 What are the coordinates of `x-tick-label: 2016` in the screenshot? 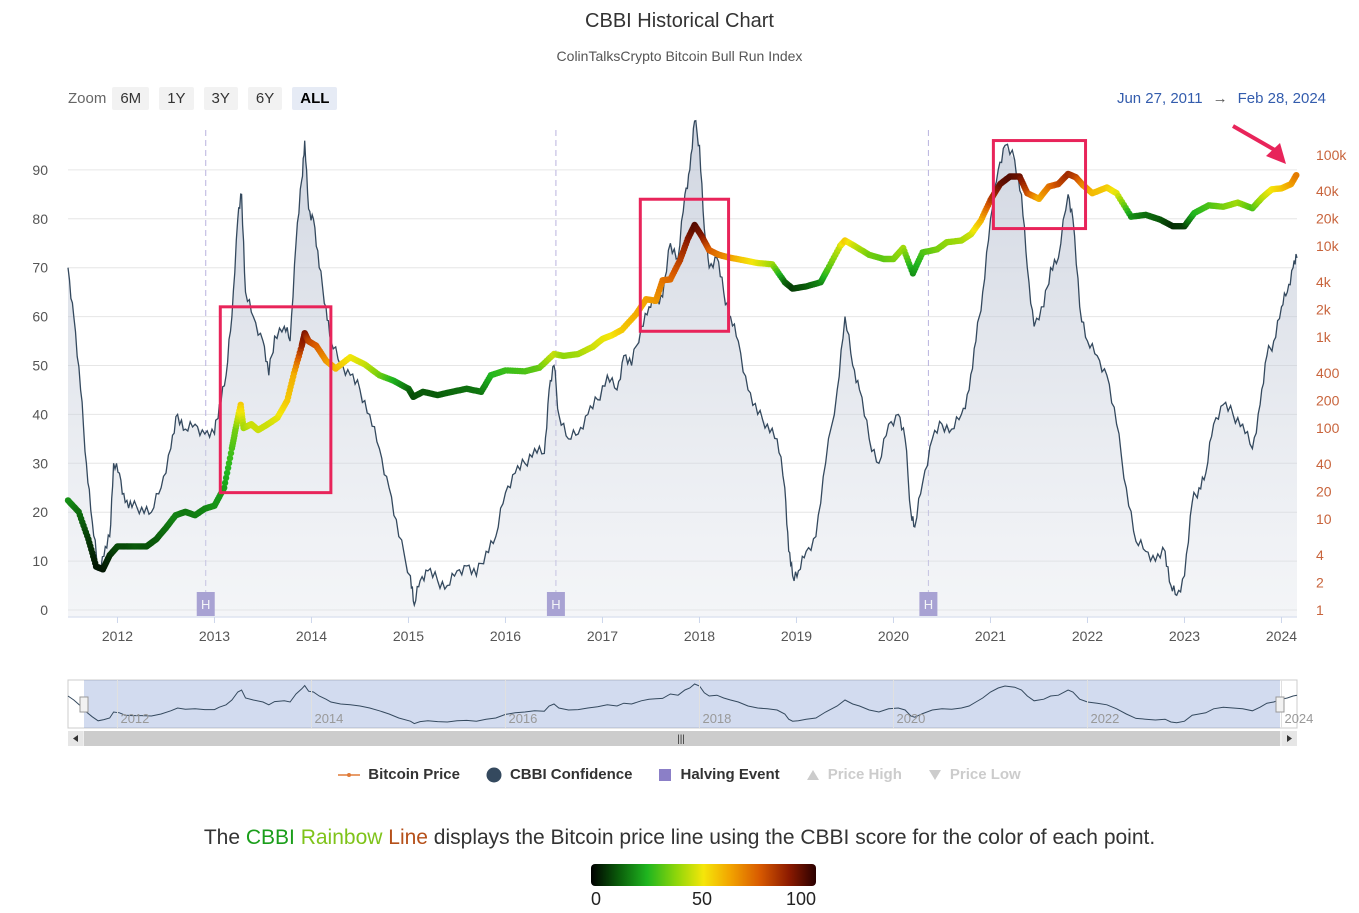 It's located at (505, 636).